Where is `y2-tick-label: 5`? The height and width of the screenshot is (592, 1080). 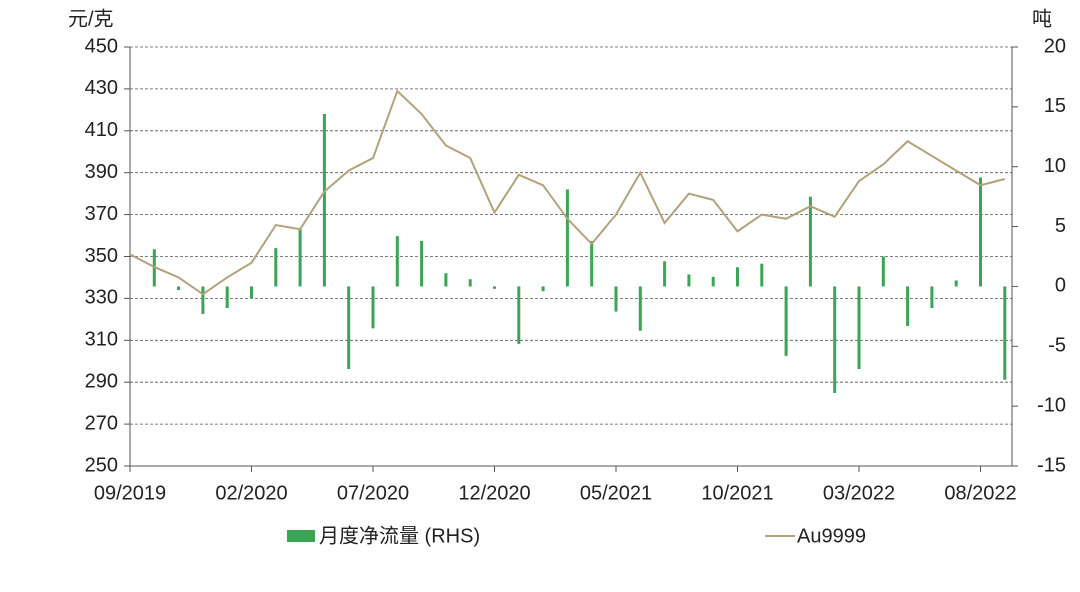 y2-tick-label: 5 is located at coordinates (1060, 226).